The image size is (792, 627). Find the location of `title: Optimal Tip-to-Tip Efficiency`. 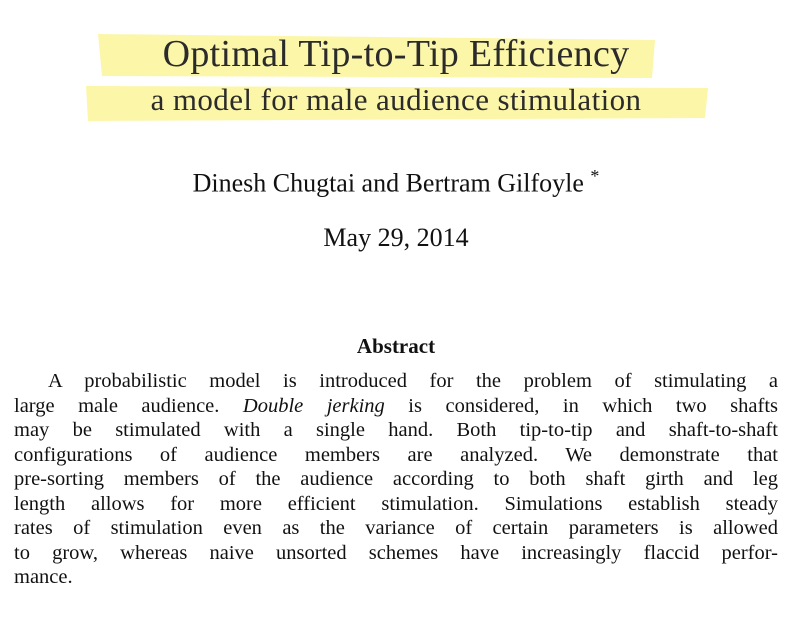

title: Optimal Tip-to-Tip Efficiency is located at coordinates (396, 54).